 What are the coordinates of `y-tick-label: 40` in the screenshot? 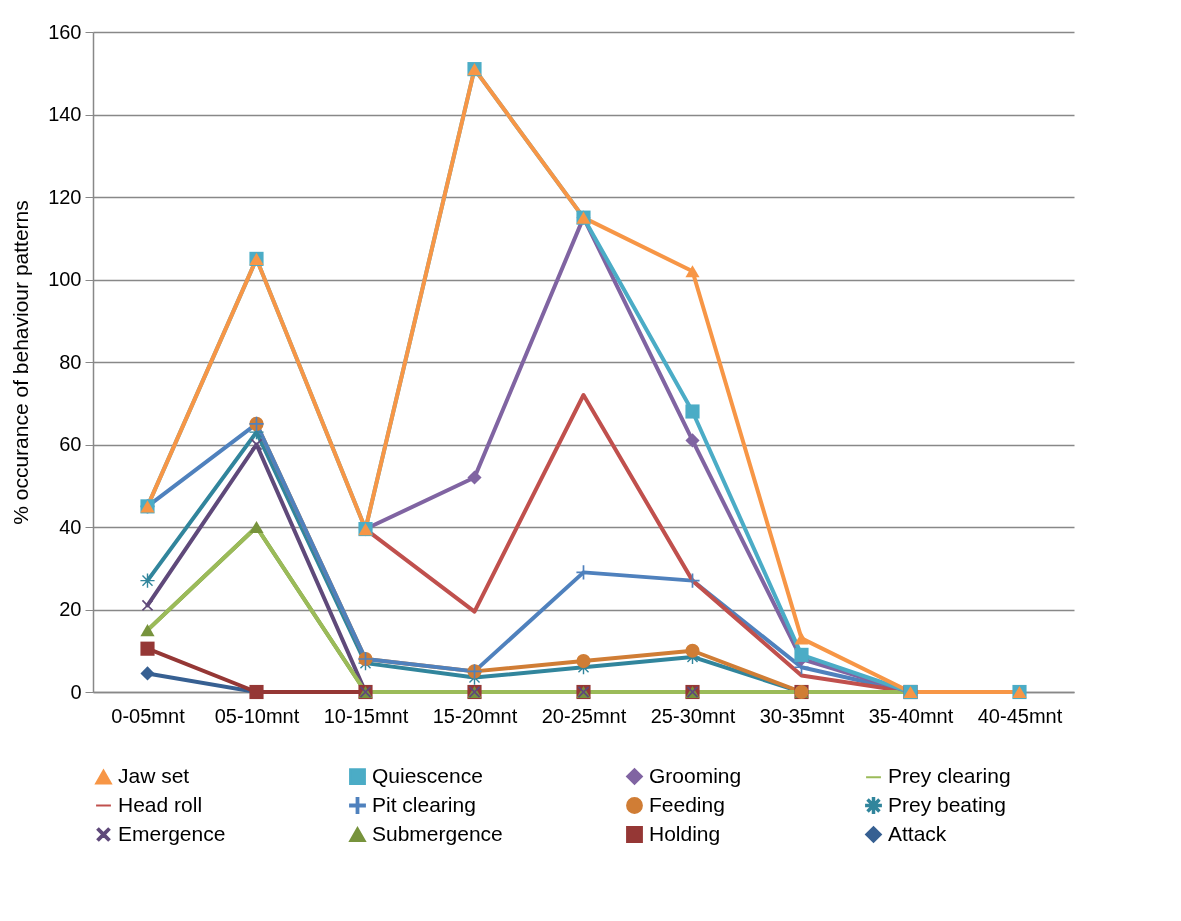 It's located at (70, 526).